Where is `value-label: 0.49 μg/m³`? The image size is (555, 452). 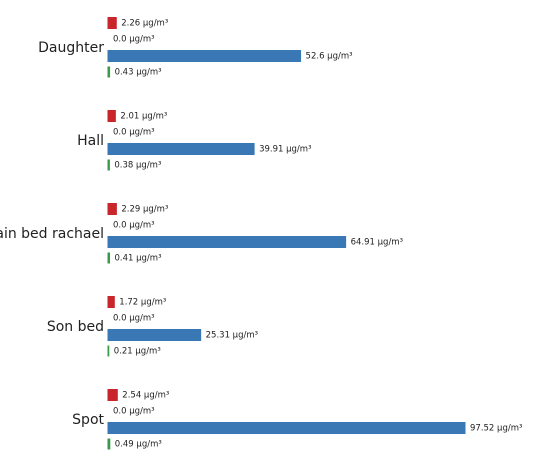 value-label: 0.49 μg/m³ is located at coordinates (138, 445).